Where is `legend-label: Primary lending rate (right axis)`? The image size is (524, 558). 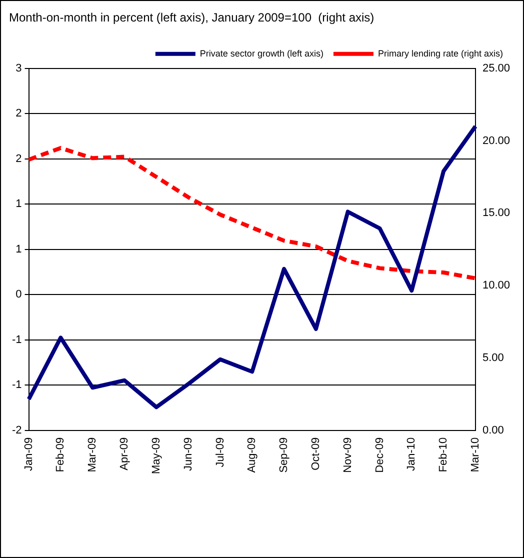
legend-label: Primary lending rate (right axis) is located at coordinates (441, 53).